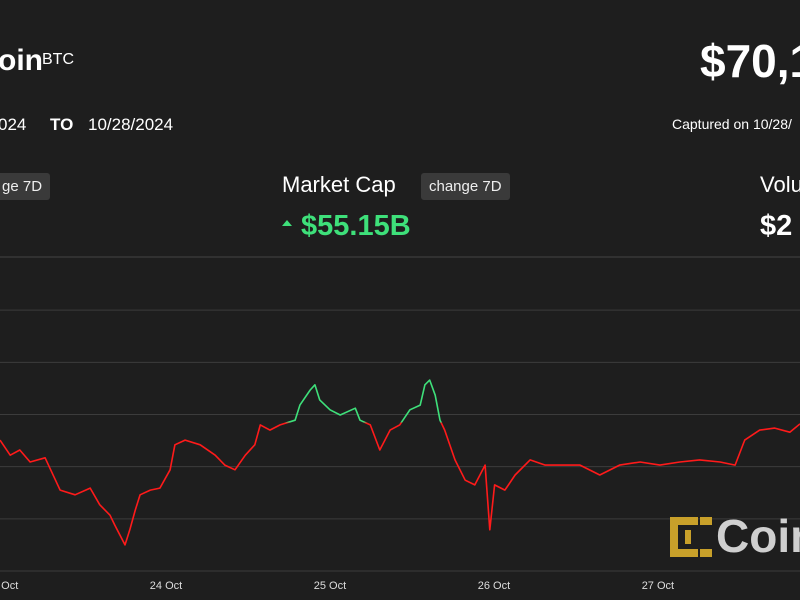 The height and width of the screenshot is (600, 800). What do you see at coordinates (776, 226) in the screenshot?
I see `stat-value: $2` at bounding box center [776, 226].